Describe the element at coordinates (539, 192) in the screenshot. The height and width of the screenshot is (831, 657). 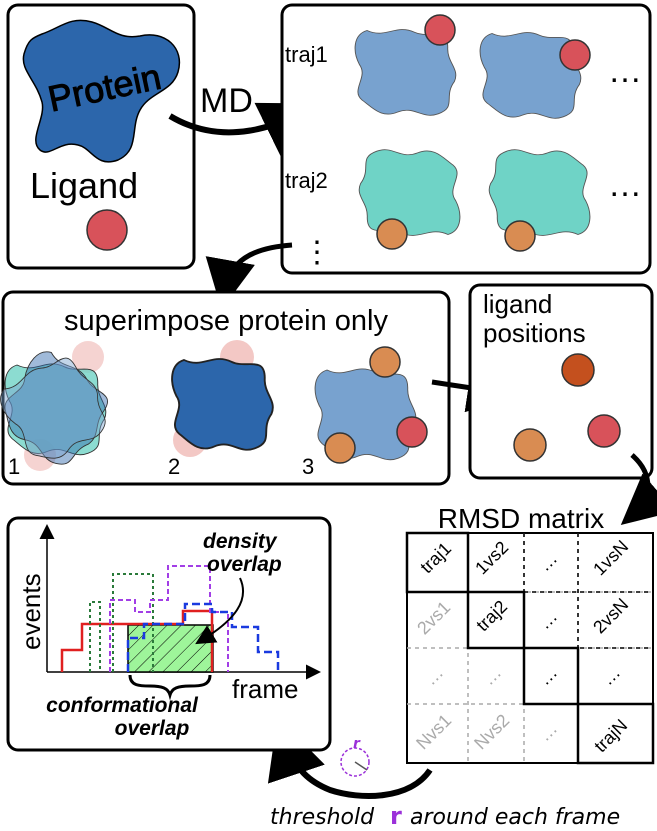
I see `traj2-frame2-protein` at that location.